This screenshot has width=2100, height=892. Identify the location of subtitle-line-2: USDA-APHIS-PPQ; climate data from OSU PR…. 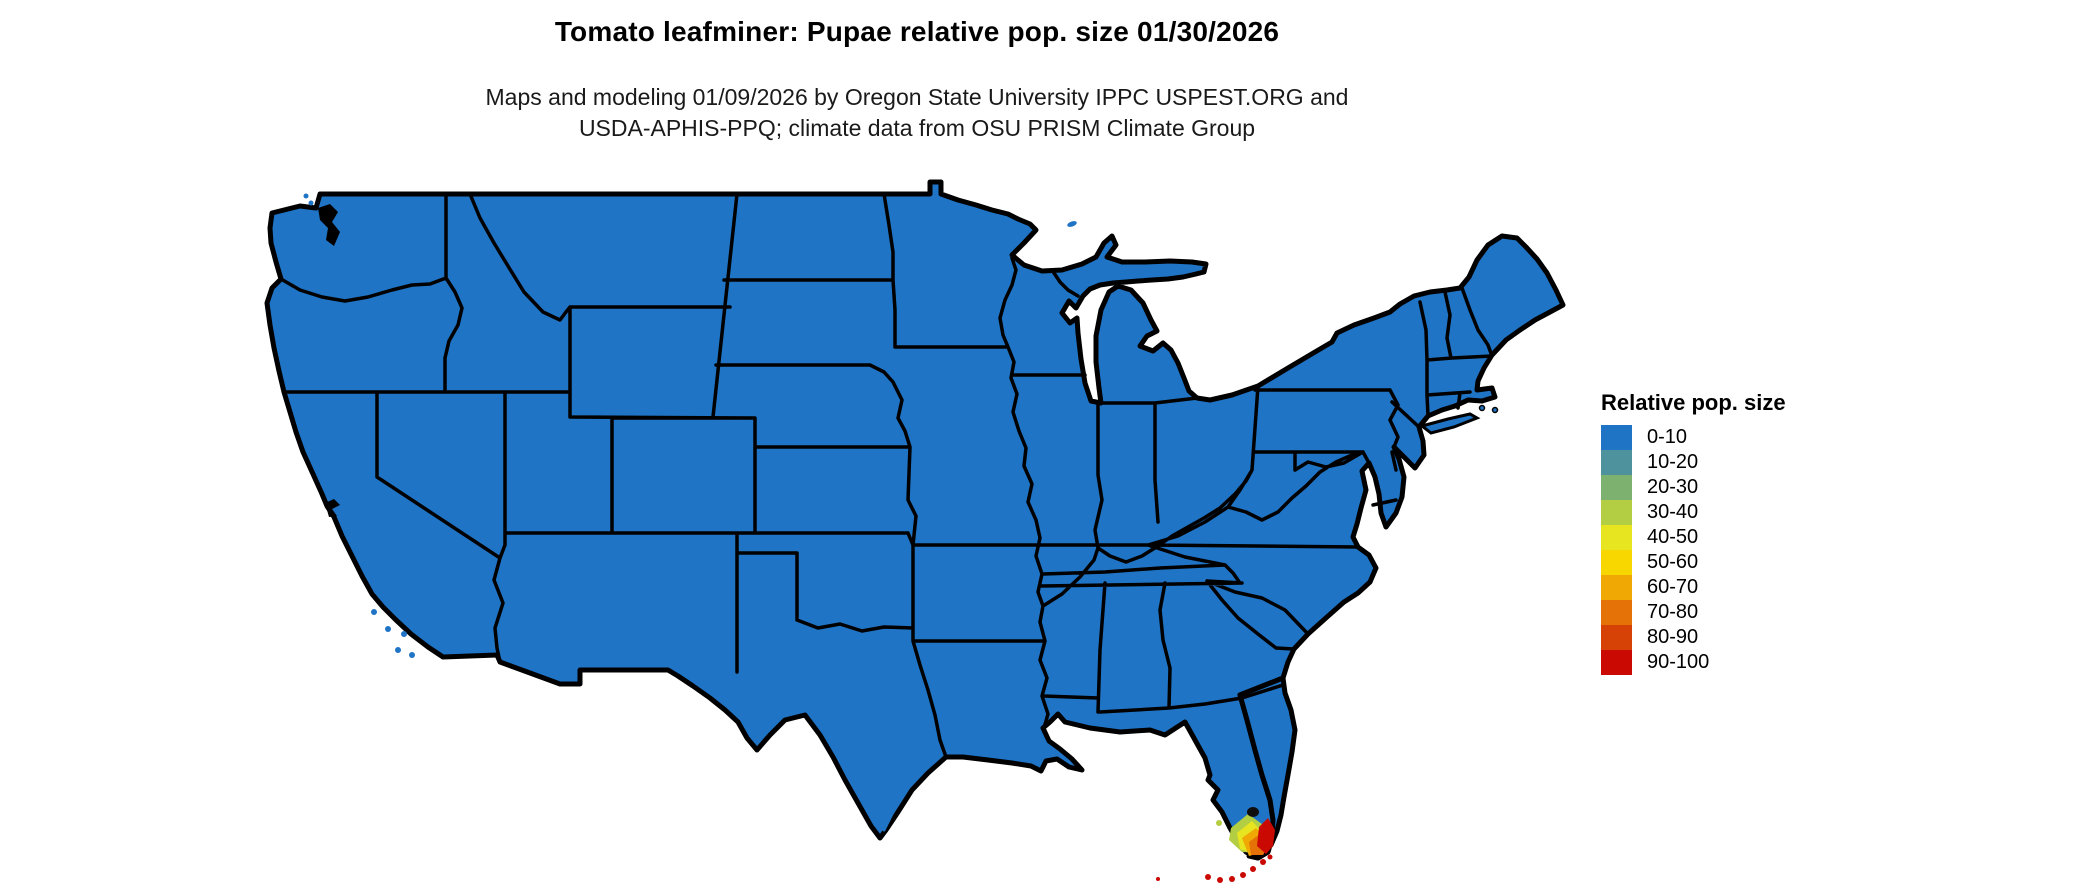
(917, 128).